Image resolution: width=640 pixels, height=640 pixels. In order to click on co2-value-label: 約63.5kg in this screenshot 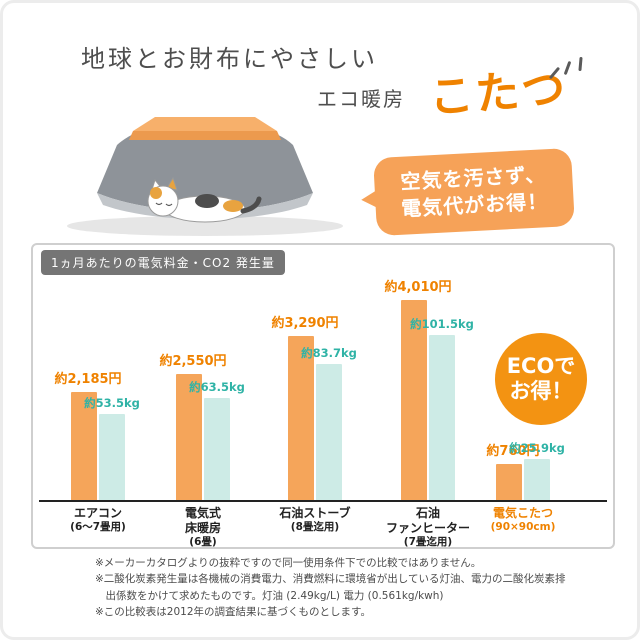, I will do `click(217, 387)`.